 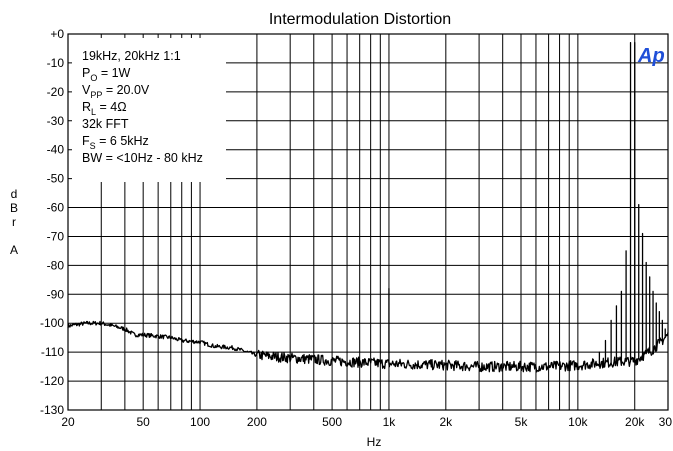 What do you see at coordinates (115, 142) in the screenshot?
I see `annotation-line: FS = 6 5kHz` at bounding box center [115, 142].